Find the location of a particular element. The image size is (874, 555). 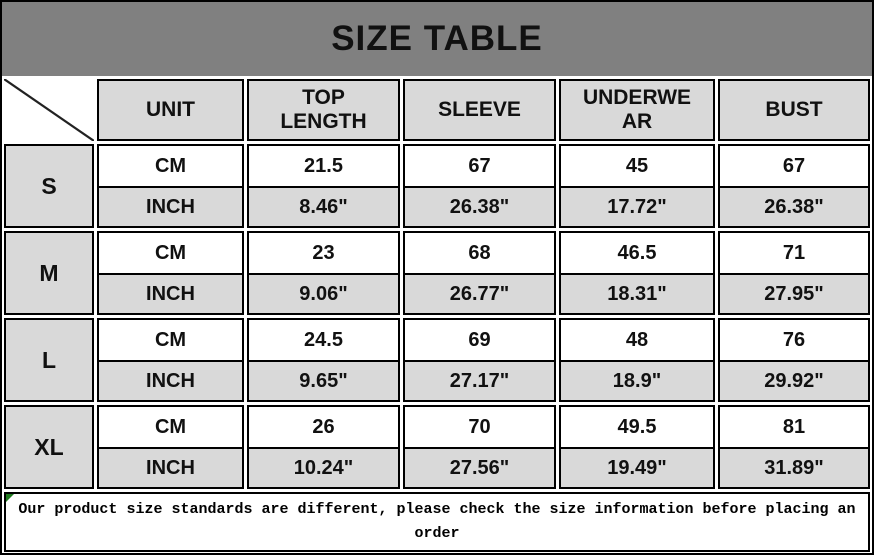

column-header-bust: BUST is located at coordinates (794, 110).